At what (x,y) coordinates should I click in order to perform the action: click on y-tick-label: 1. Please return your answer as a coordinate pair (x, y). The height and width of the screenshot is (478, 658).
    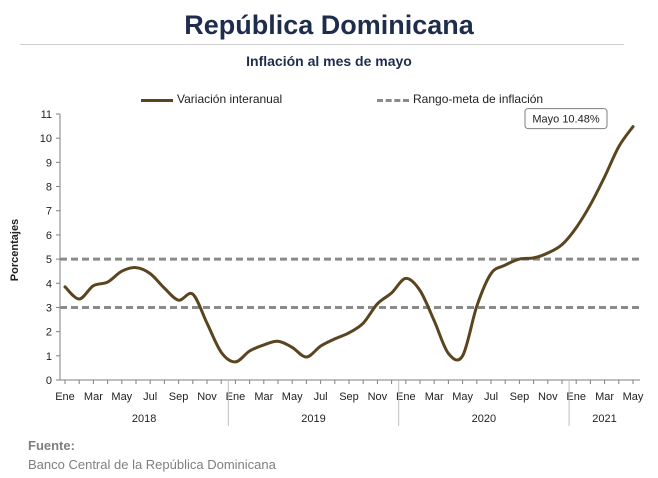
    Looking at the image, I should click on (49, 357).